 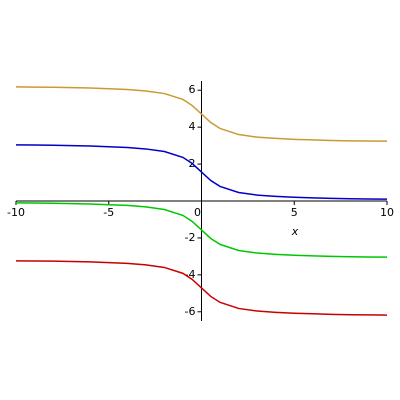 What do you see at coordinates (190, 311) in the screenshot?
I see `y-tick-label: -6` at bounding box center [190, 311].